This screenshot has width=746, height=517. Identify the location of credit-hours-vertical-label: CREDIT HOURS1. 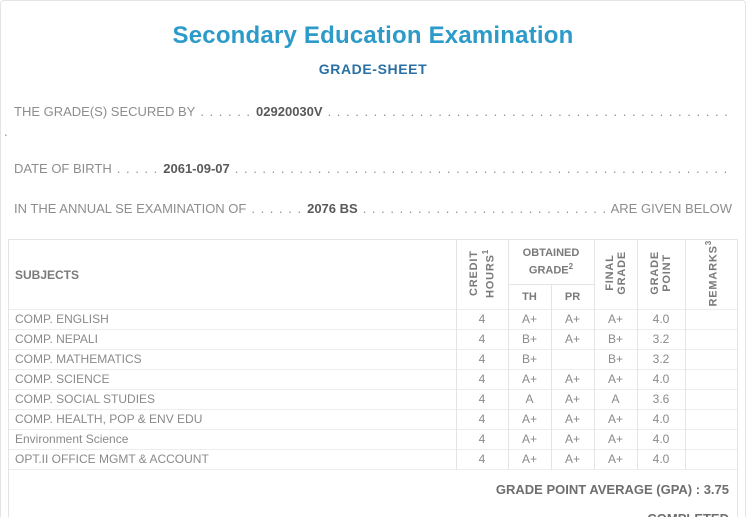
(482, 273).